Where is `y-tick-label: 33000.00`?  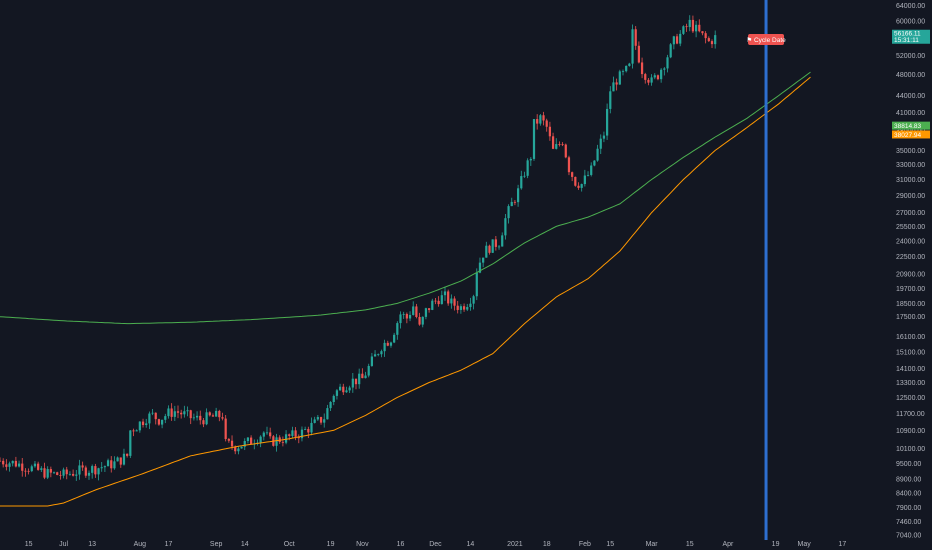
y-tick-label: 33000.00 is located at coordinates (910, 165).